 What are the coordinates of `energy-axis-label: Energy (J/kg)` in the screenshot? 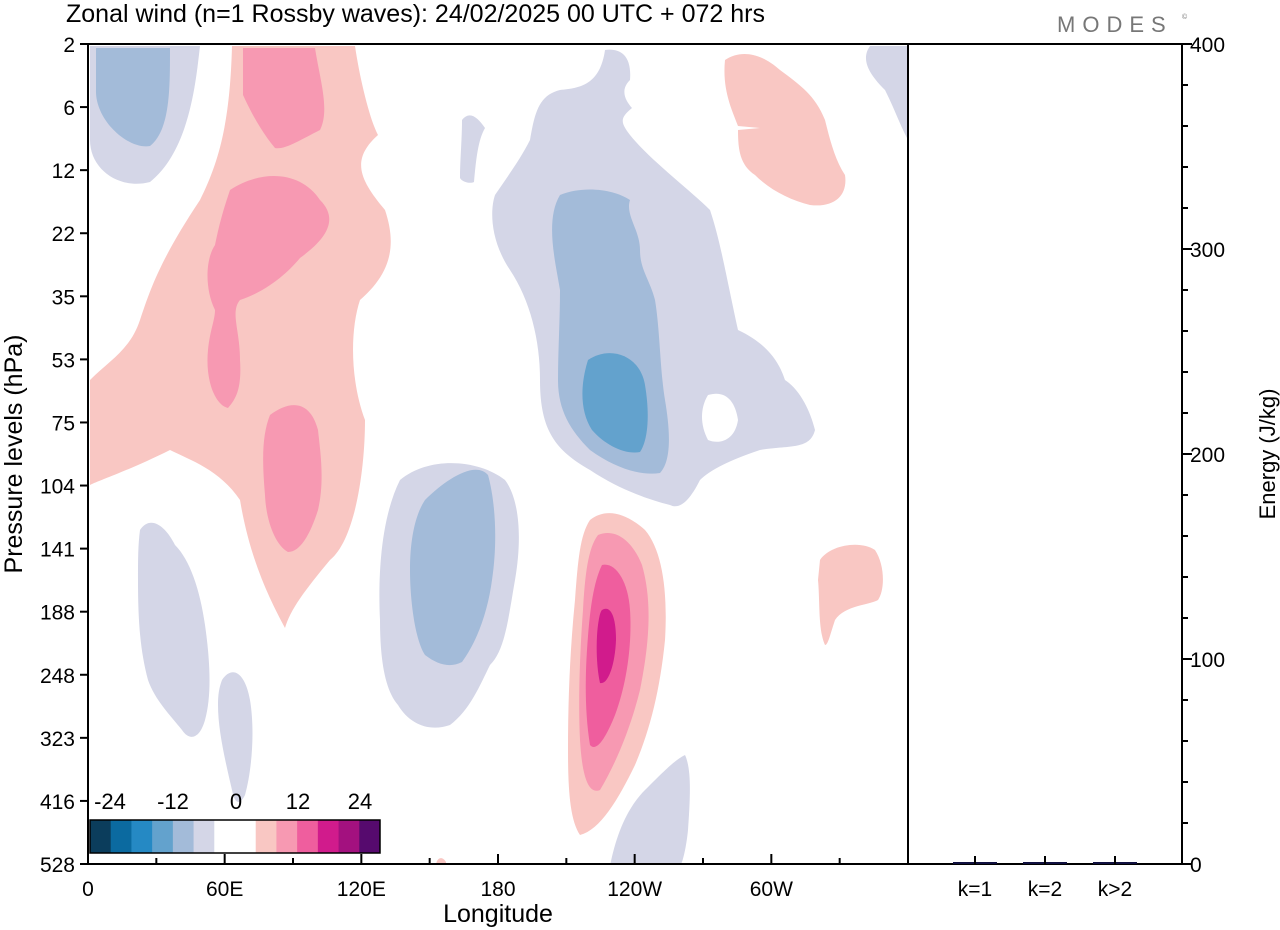 It's located at (1267, 454).